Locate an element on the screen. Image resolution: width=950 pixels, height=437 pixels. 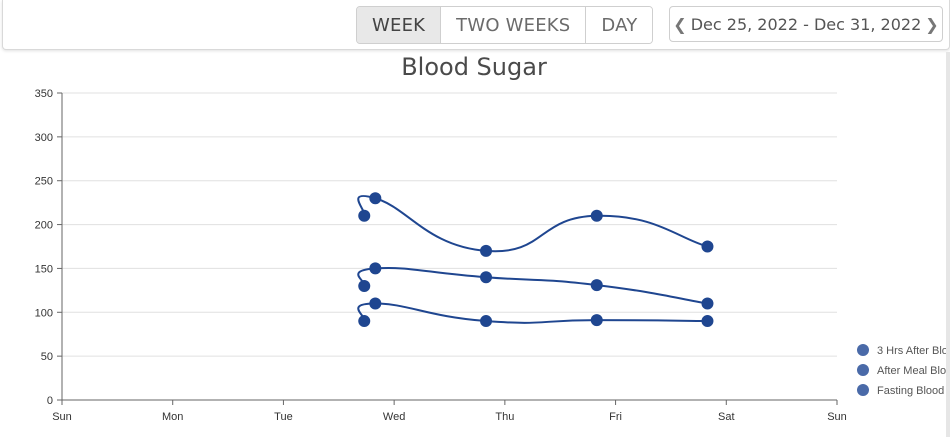
x-tick-label: Sat is located at coordinates (726, 417).